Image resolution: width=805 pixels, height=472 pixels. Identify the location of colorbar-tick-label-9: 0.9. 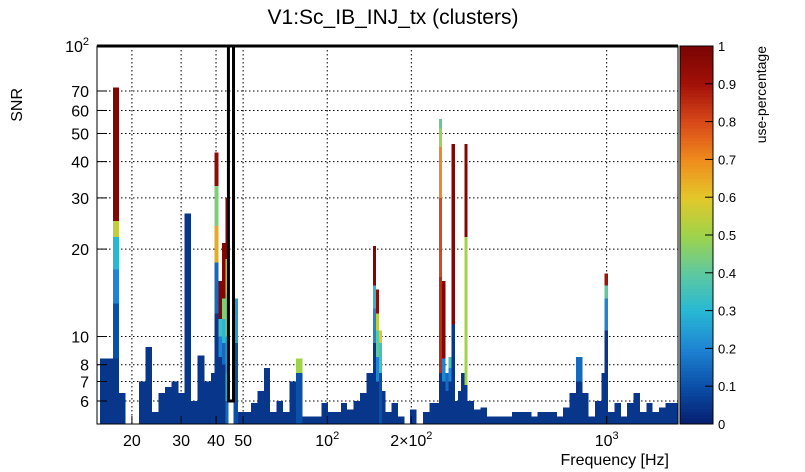
(727, 84).